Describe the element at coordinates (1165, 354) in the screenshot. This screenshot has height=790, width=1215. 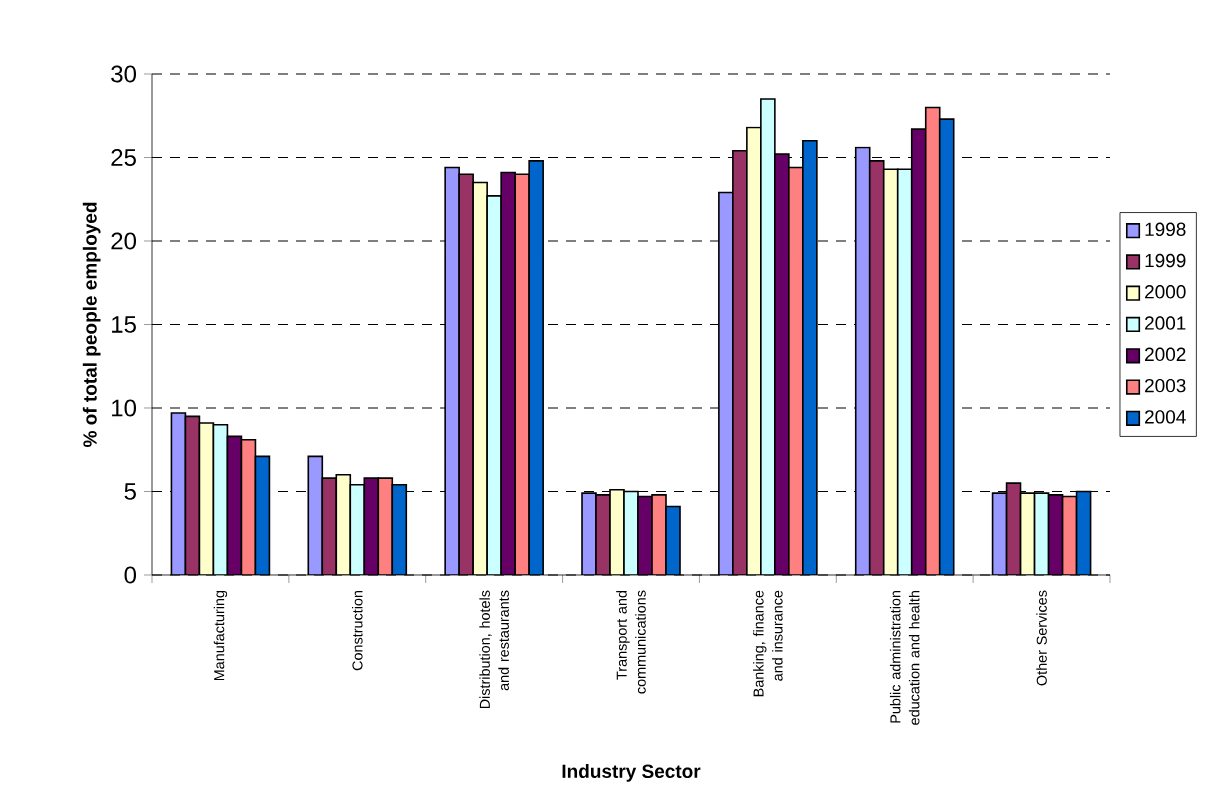
I see `legend-label: 2002` at that location.